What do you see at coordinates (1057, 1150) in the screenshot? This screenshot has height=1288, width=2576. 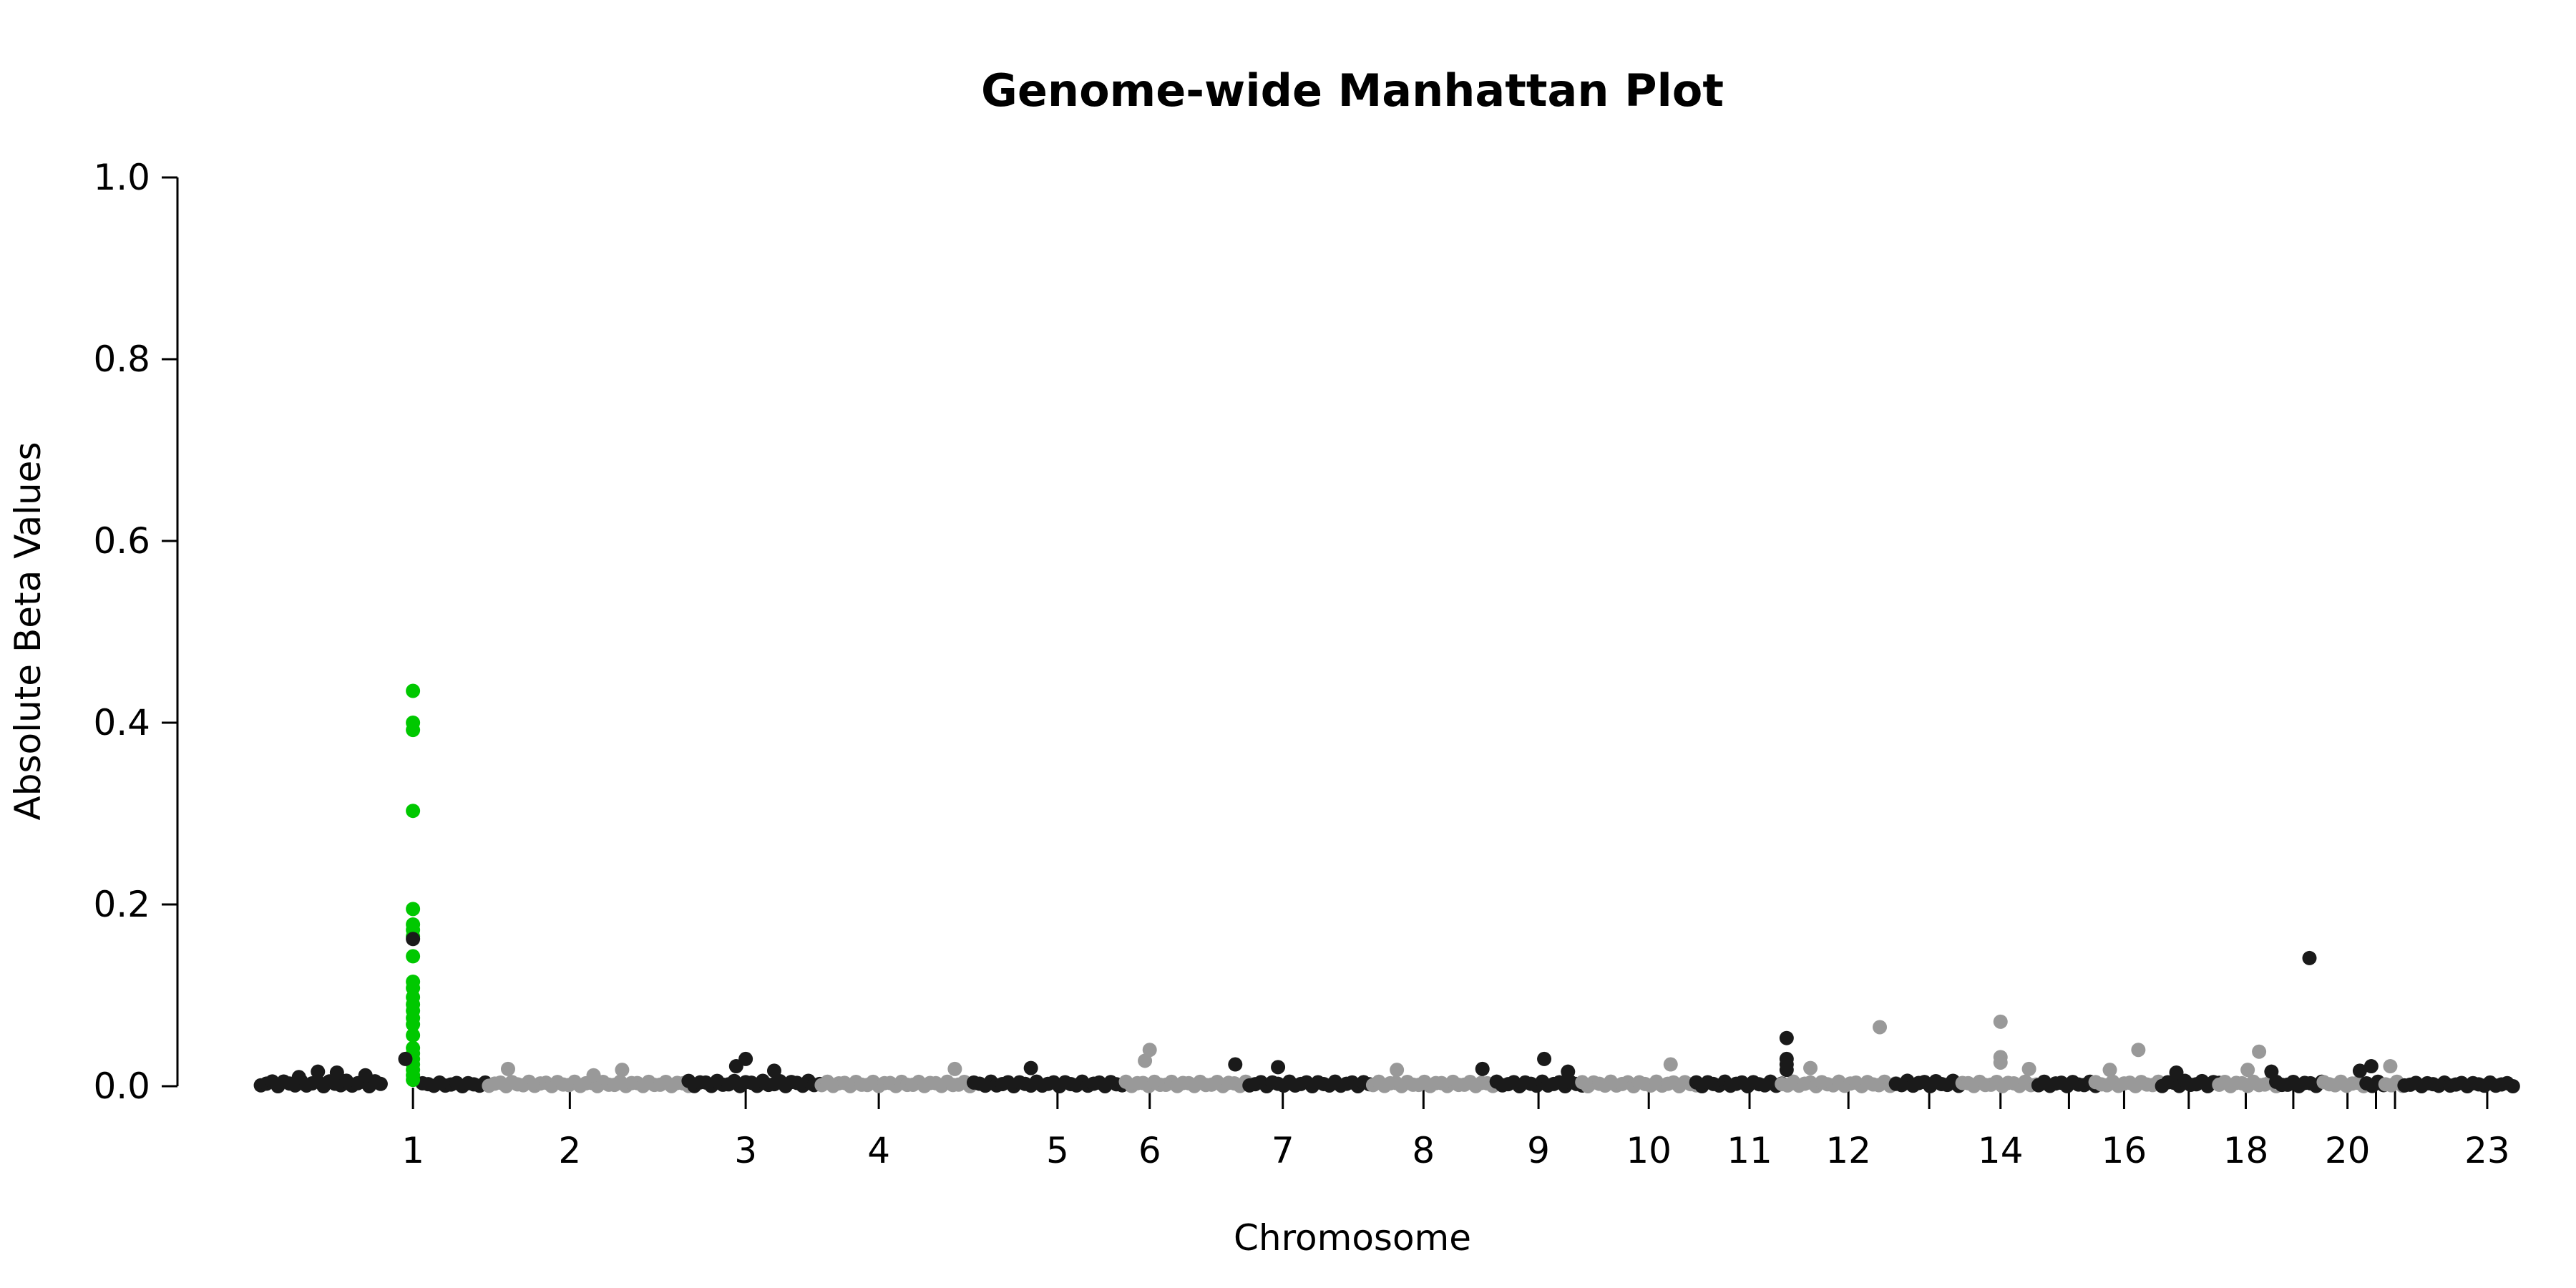 I see `x-tick-label: 5` at bounding box center [1057, 1150].